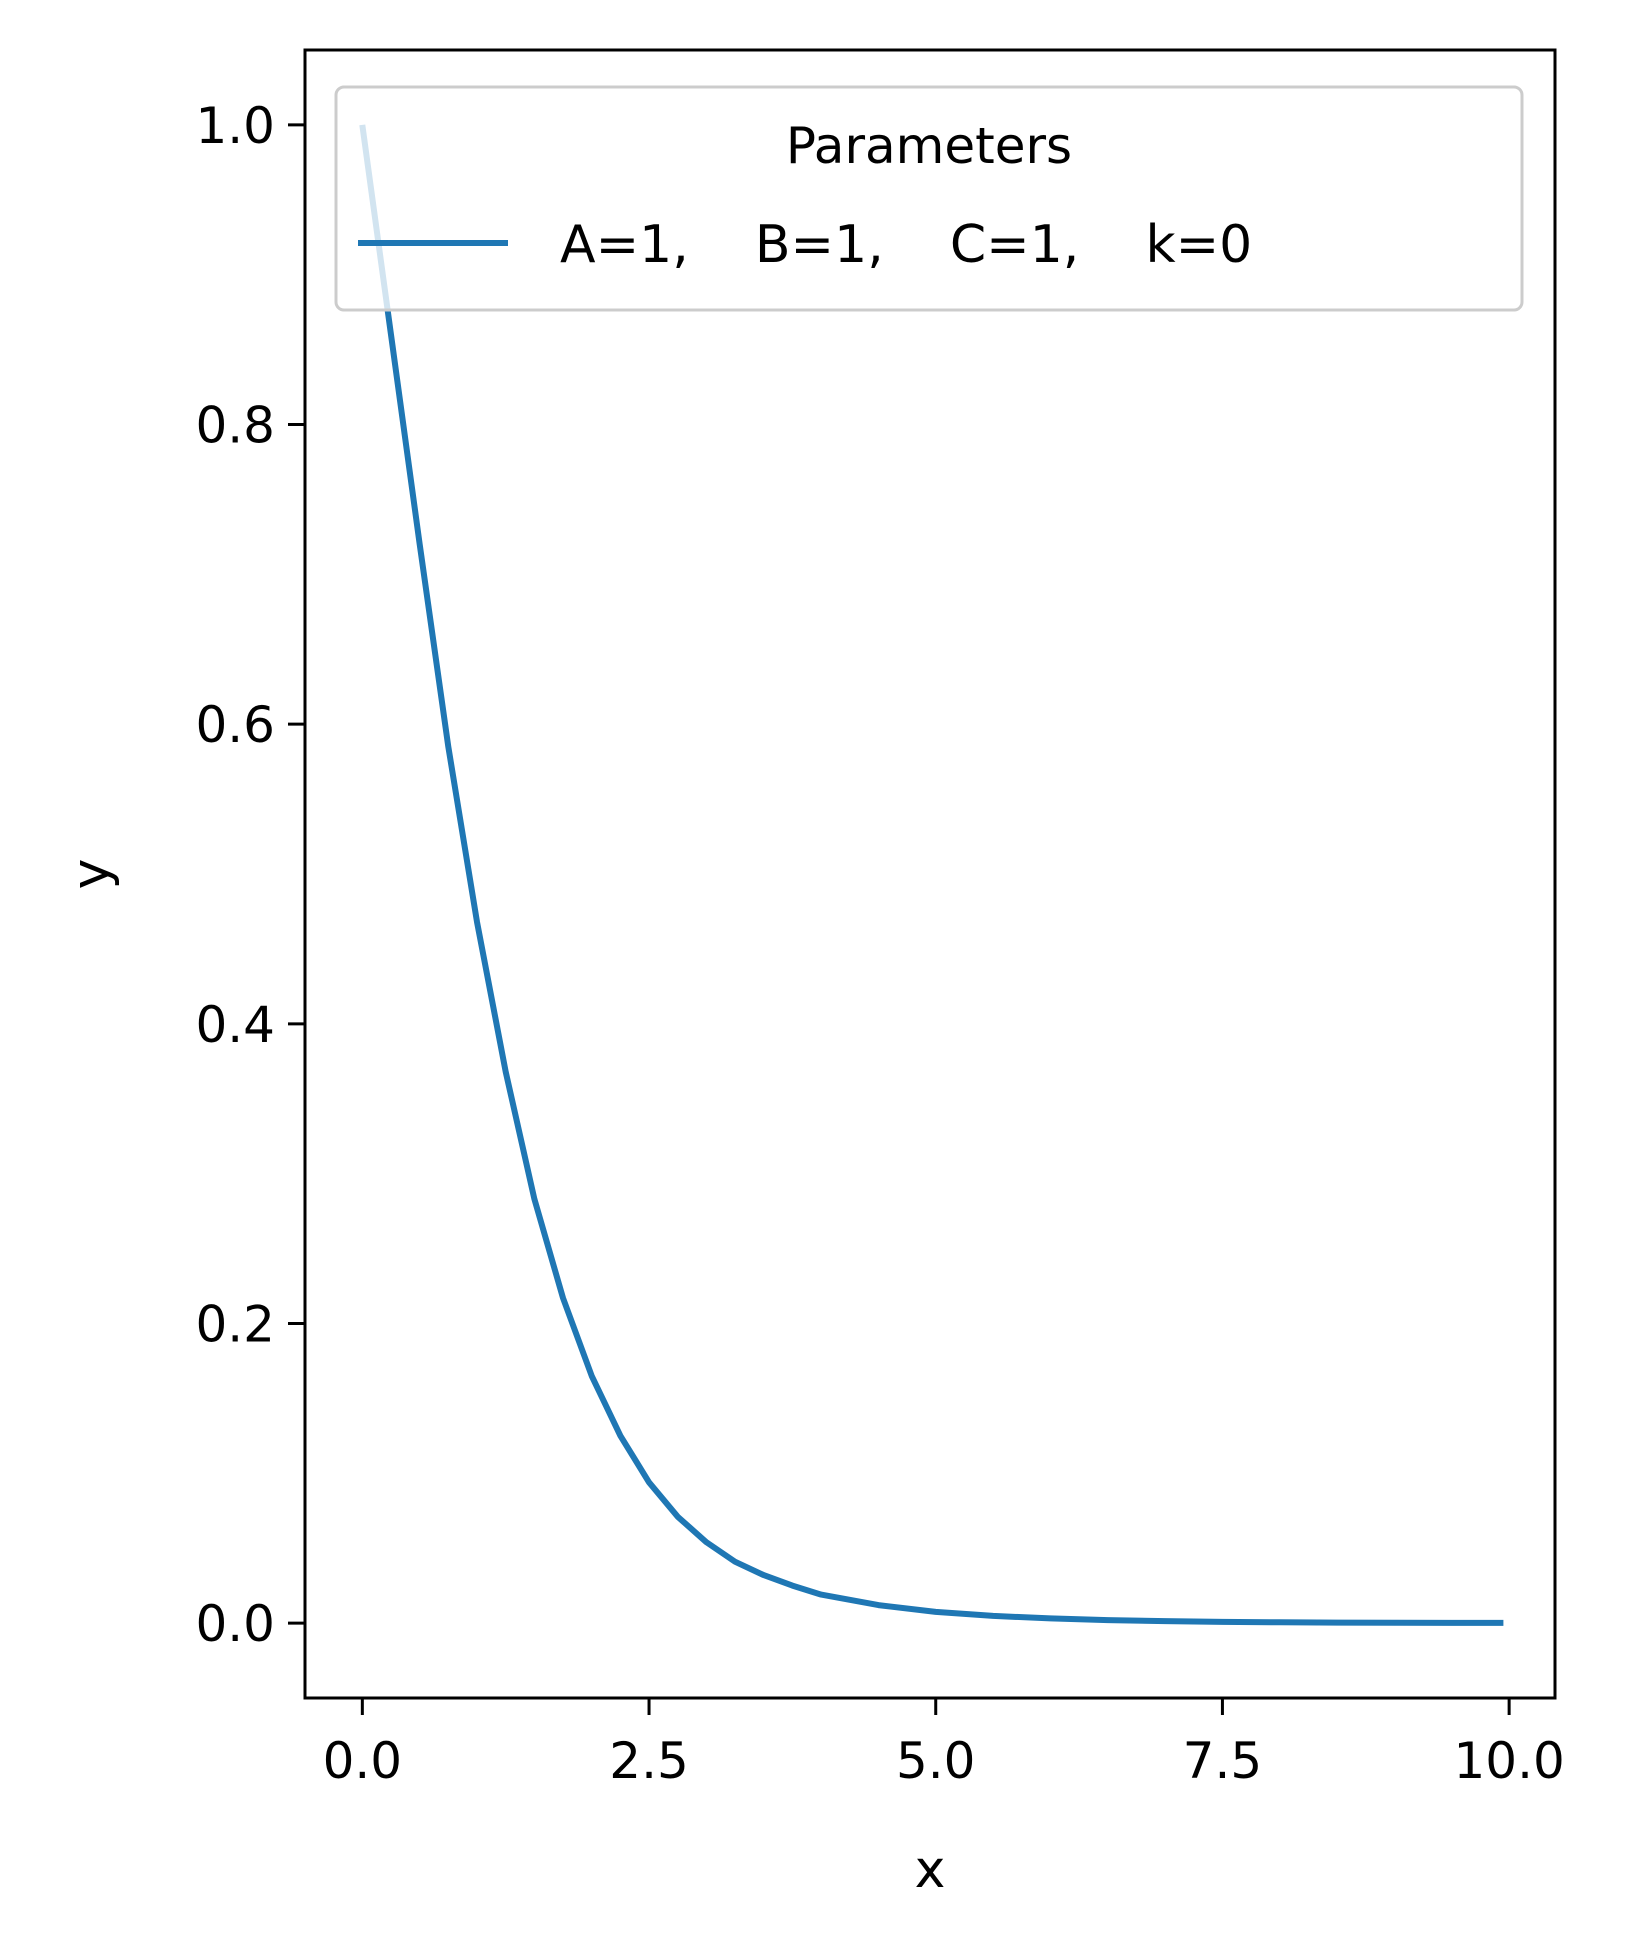 The width and height of the screenshot is (1625, 1945). Describe the element at coordinates (363, 1761) in the screenshot. I see `x-tick-label: 0.0` at that location.